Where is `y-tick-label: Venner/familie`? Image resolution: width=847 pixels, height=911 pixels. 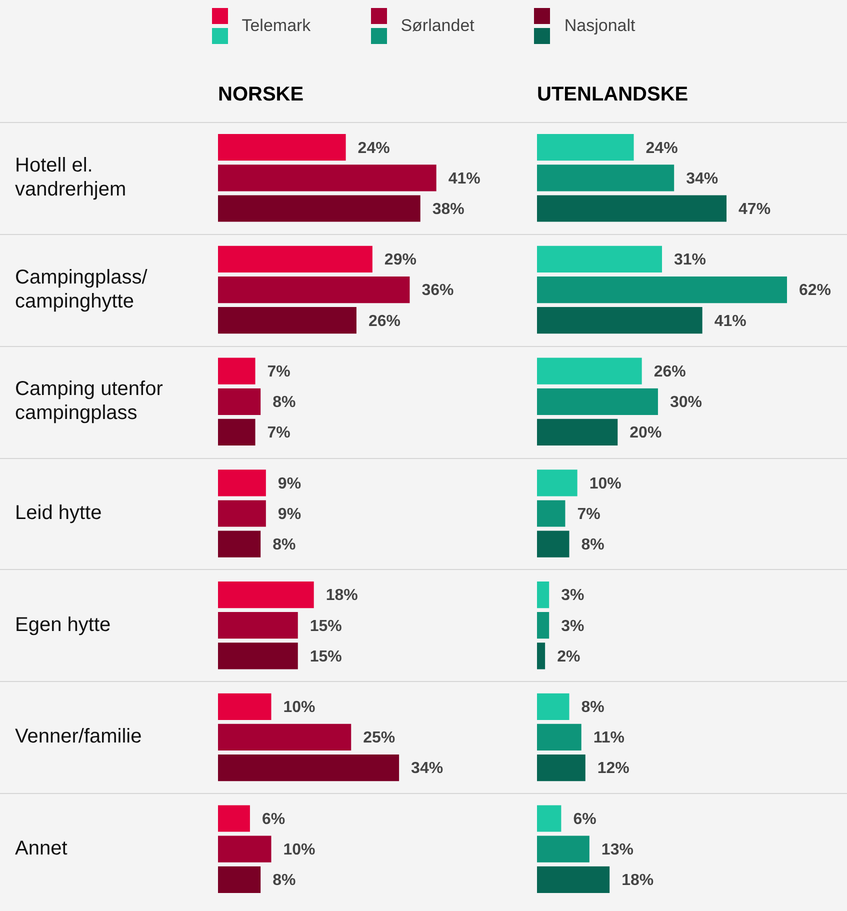 y-tick-label: Venner/familie is located at coordinates (78, 737).